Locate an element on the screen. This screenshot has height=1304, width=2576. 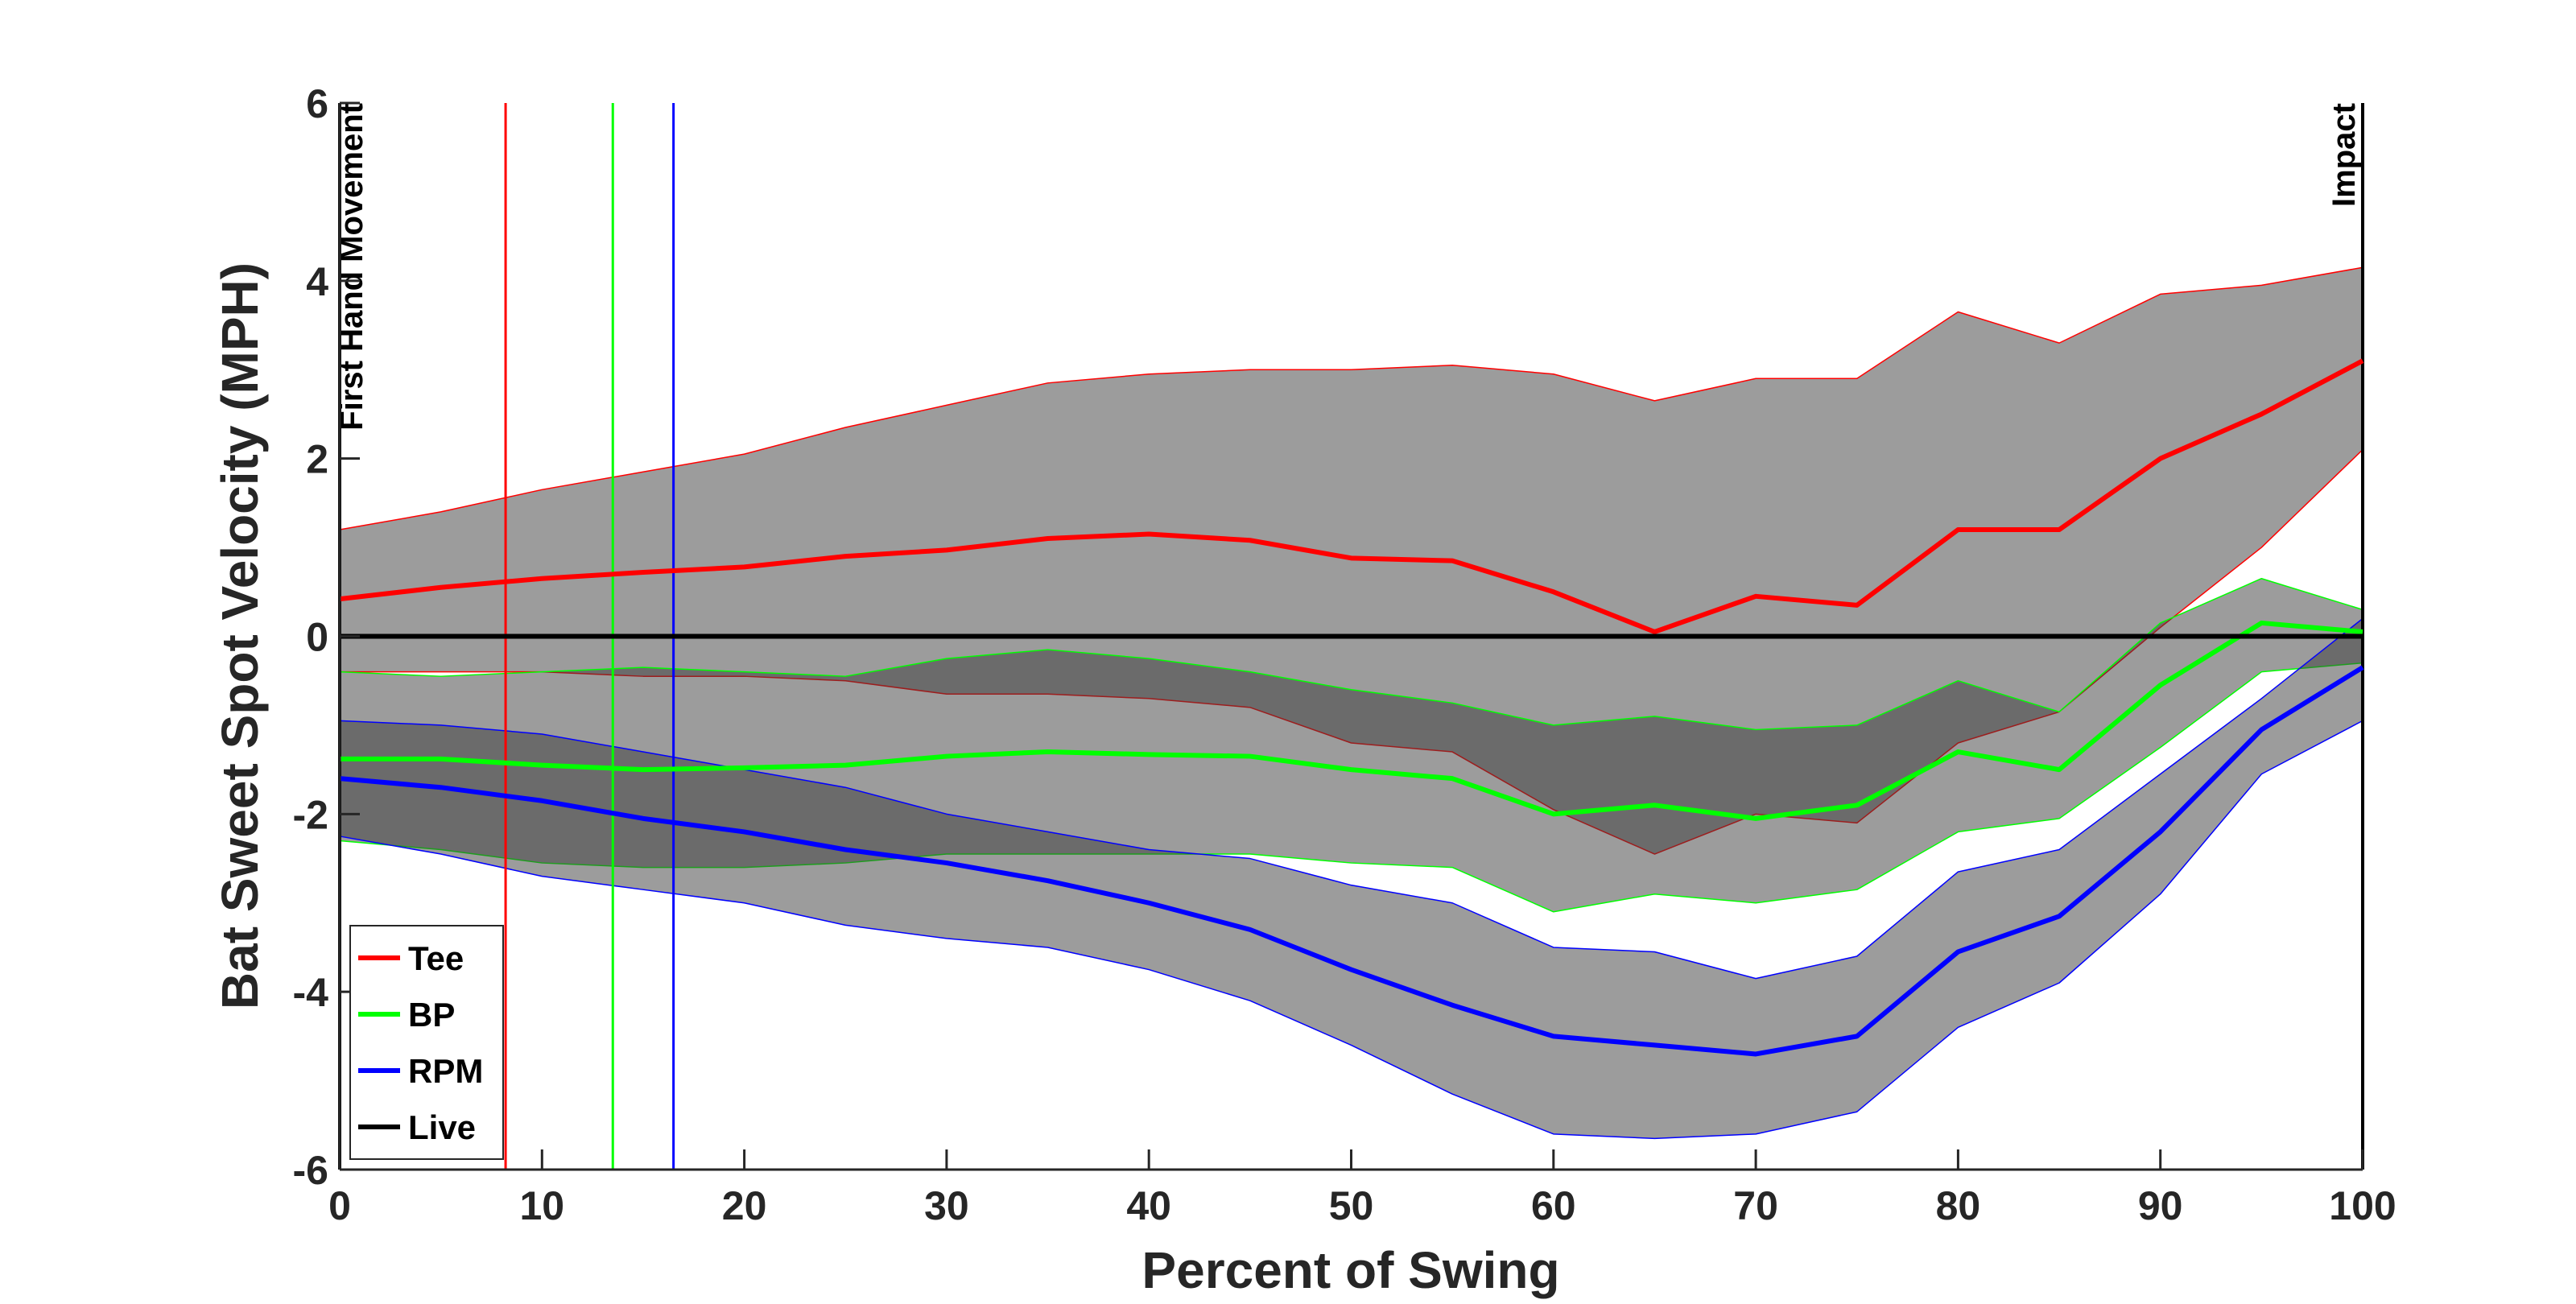
x-tick-label: 60 is located at coordinates (1553, 1205).